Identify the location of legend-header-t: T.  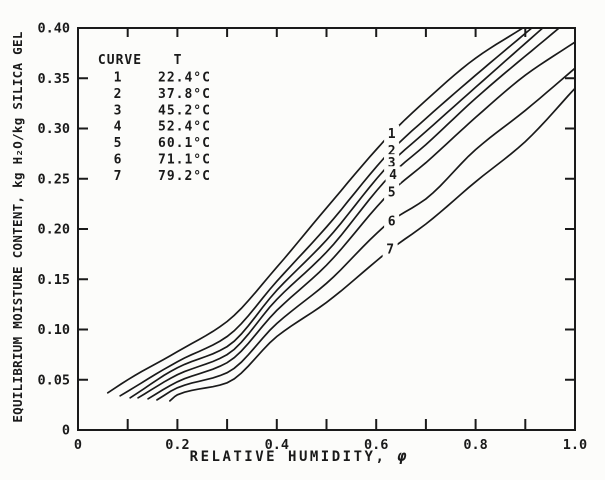
(178, 60).